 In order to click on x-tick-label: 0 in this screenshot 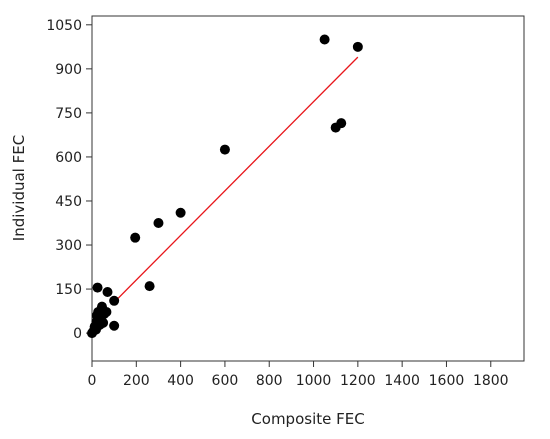, I will do `click(92, 381)`.